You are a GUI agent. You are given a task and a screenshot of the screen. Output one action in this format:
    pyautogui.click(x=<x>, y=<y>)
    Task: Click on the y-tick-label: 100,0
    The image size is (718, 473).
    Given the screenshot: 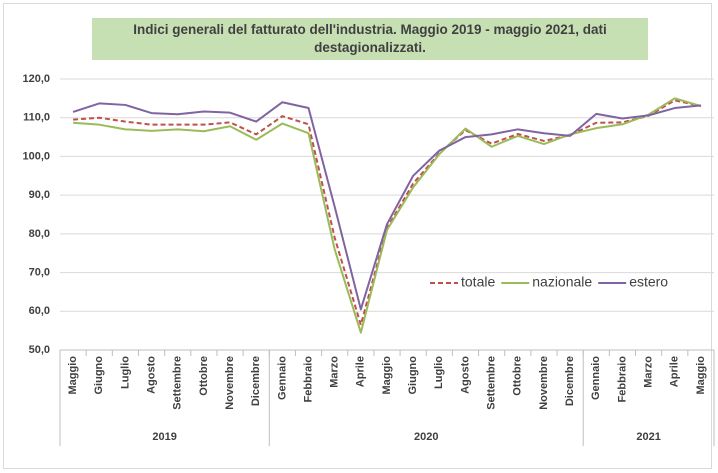 What is the action you would take?
    pyautogui.click(x=36, y=156)
    